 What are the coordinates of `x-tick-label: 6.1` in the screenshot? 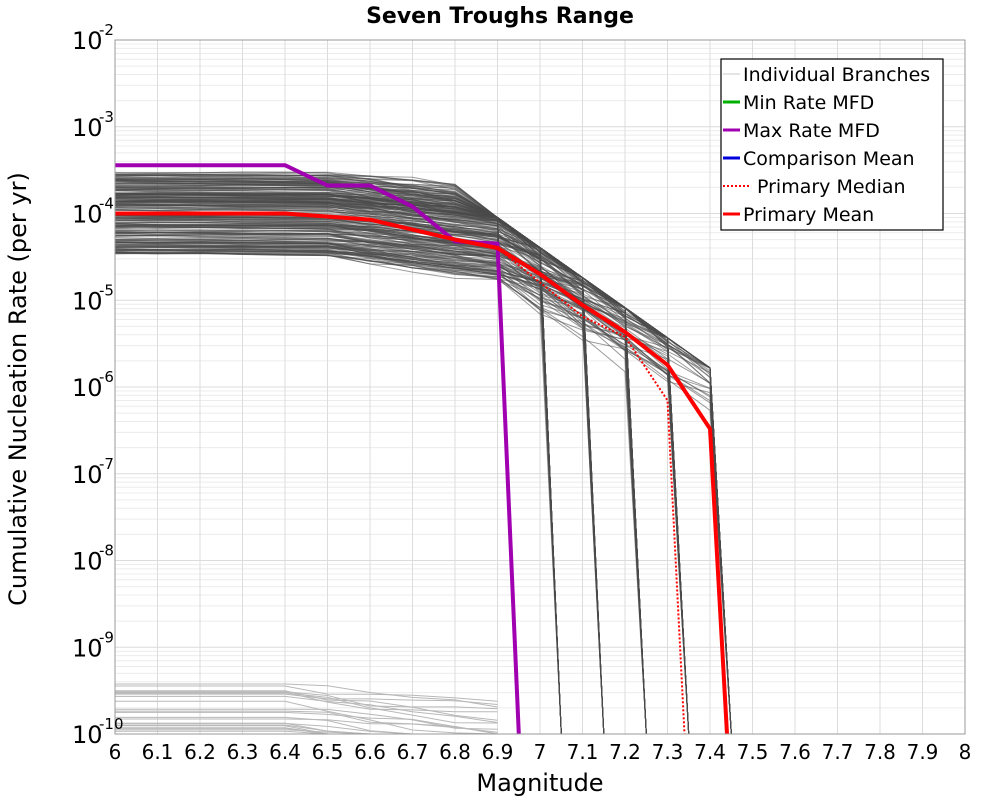 It's located at (158, 752).